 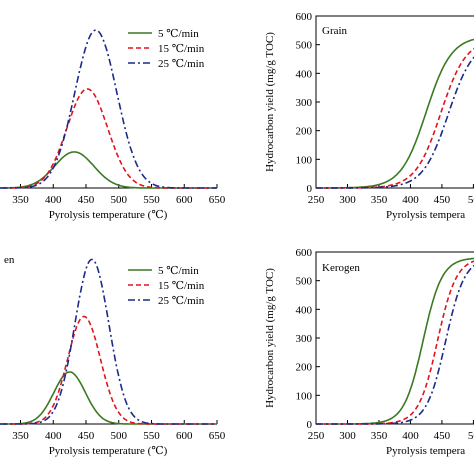 What do you see at coordinates (341, 268) in the screenshot?
I see `panel-title: Kerogen` at bounding box center [341, 268].